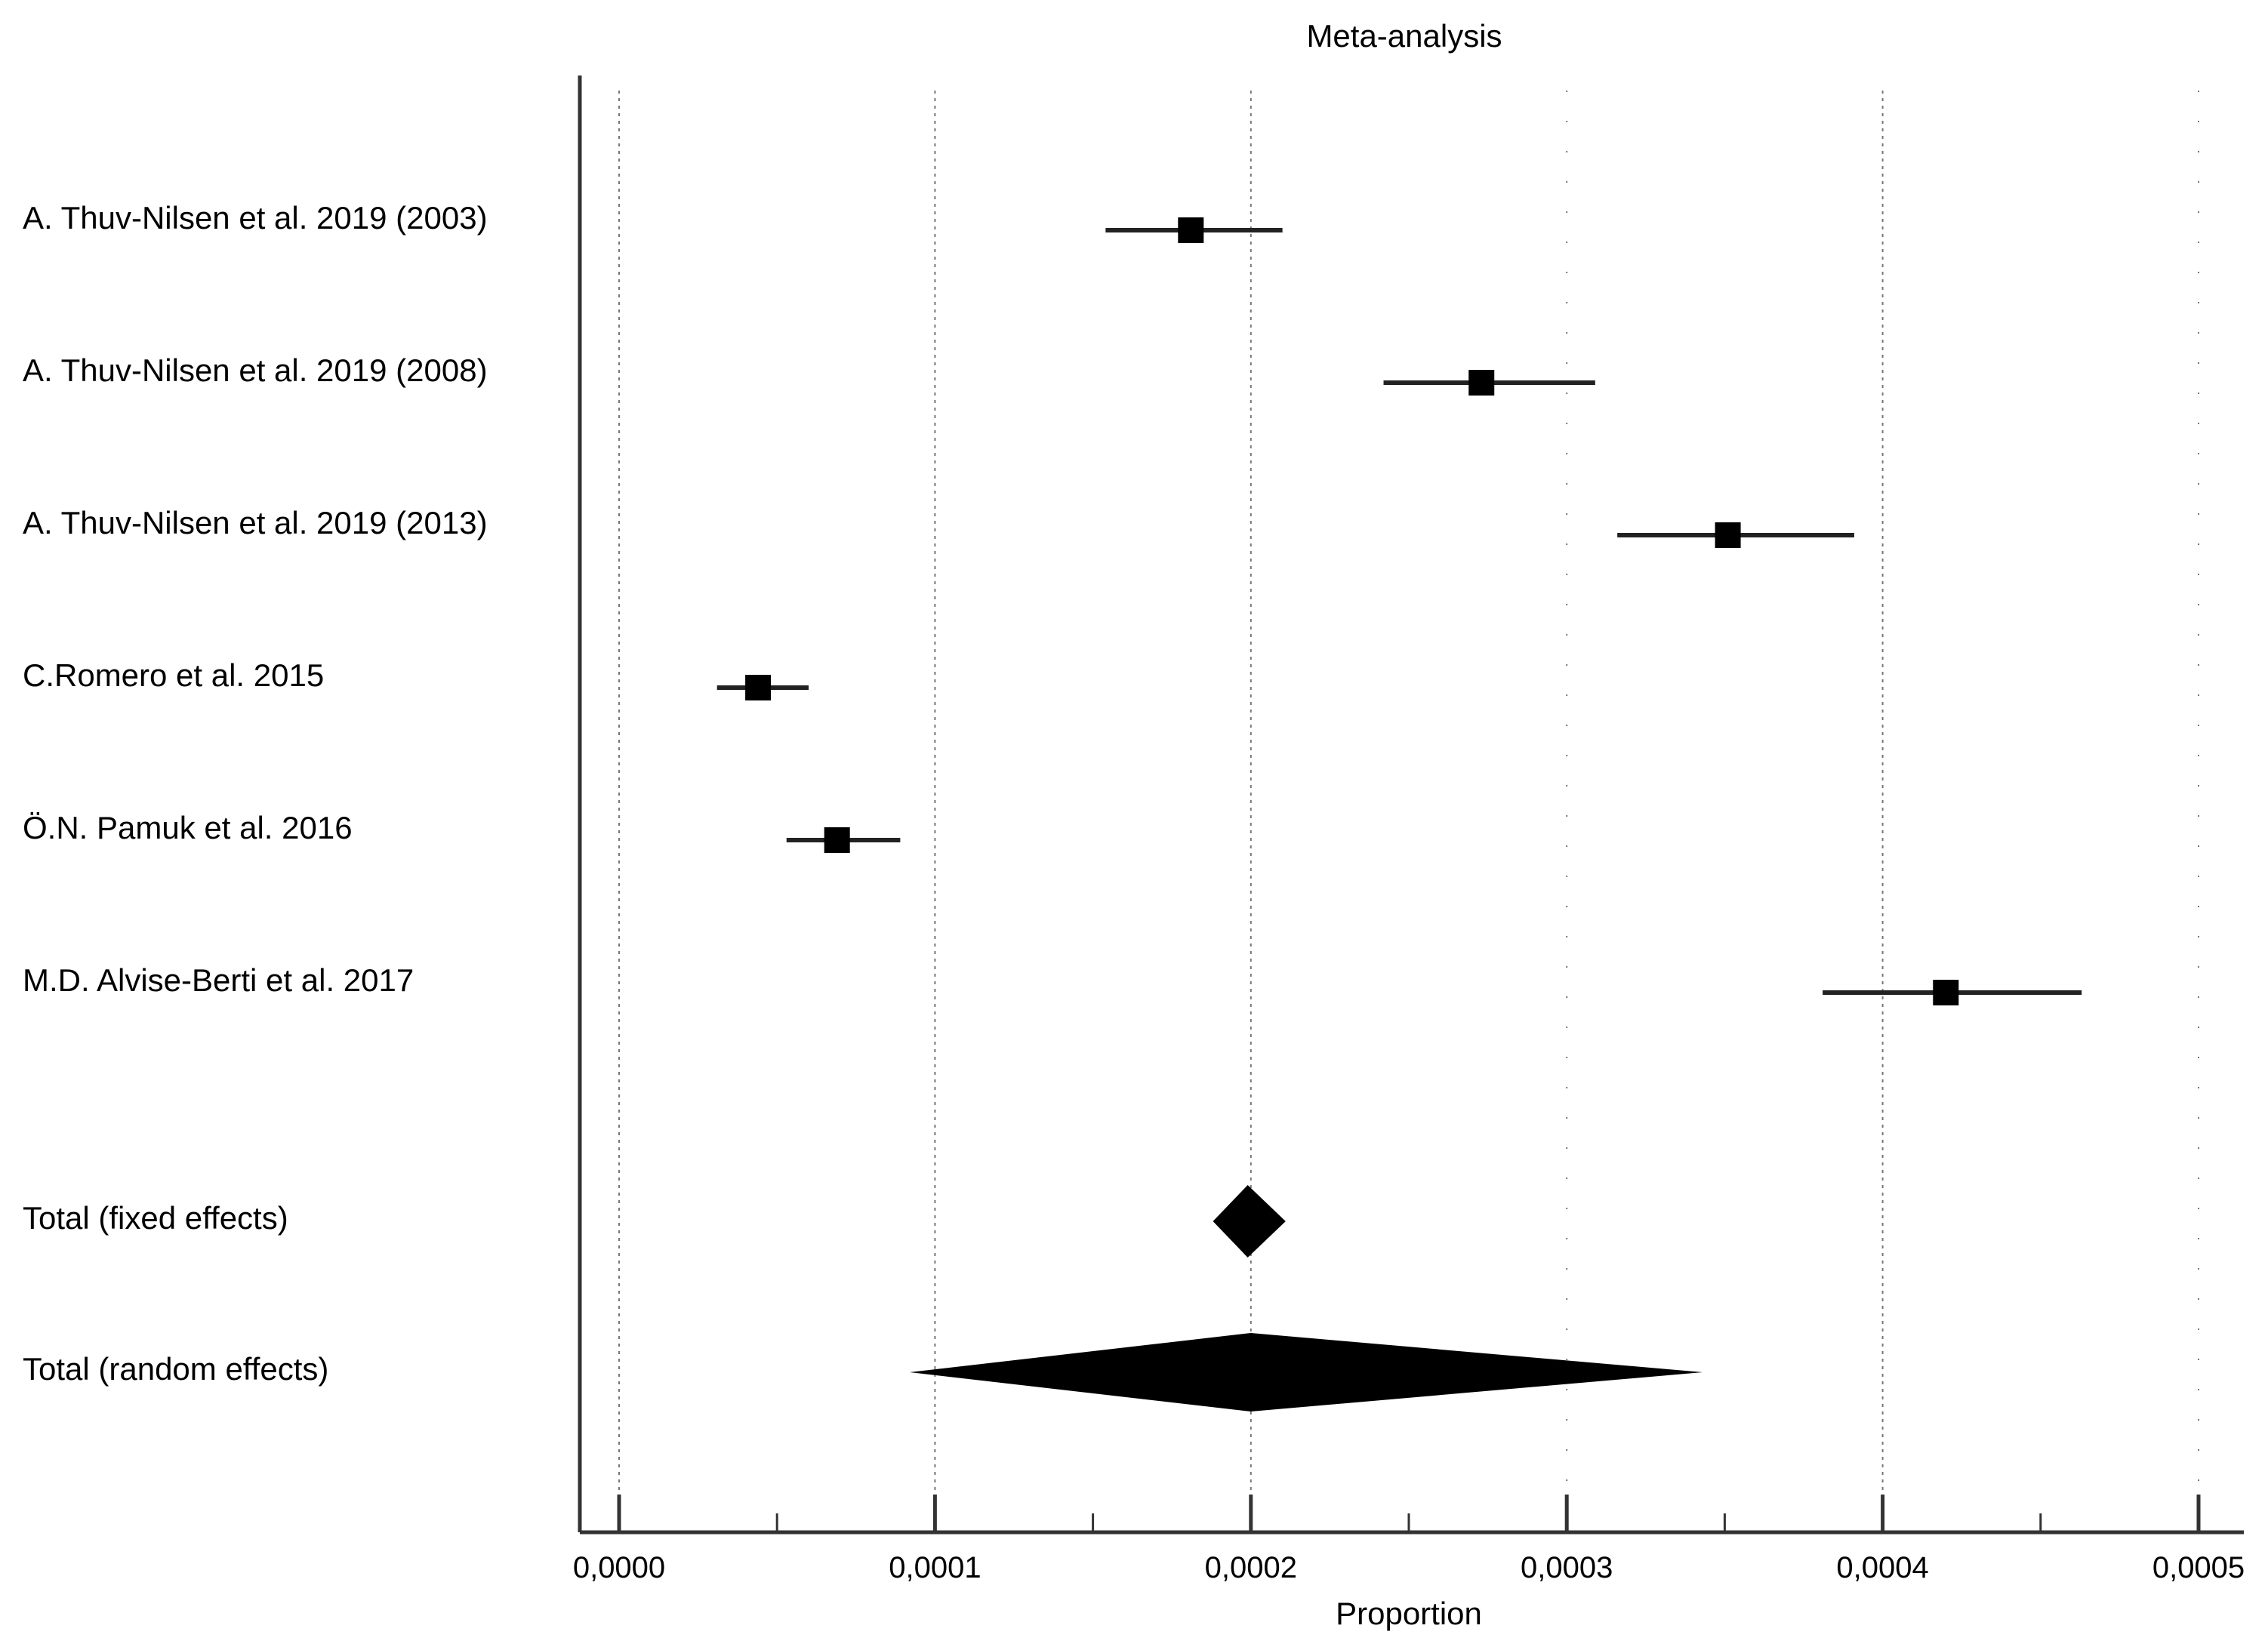 Image resolution: width=2268 pixels, height=1647 pixels. Describe the element at coordinates (173, 675) in the screenshot. I see `study-label: C.Romero et al. 2015` at that location.